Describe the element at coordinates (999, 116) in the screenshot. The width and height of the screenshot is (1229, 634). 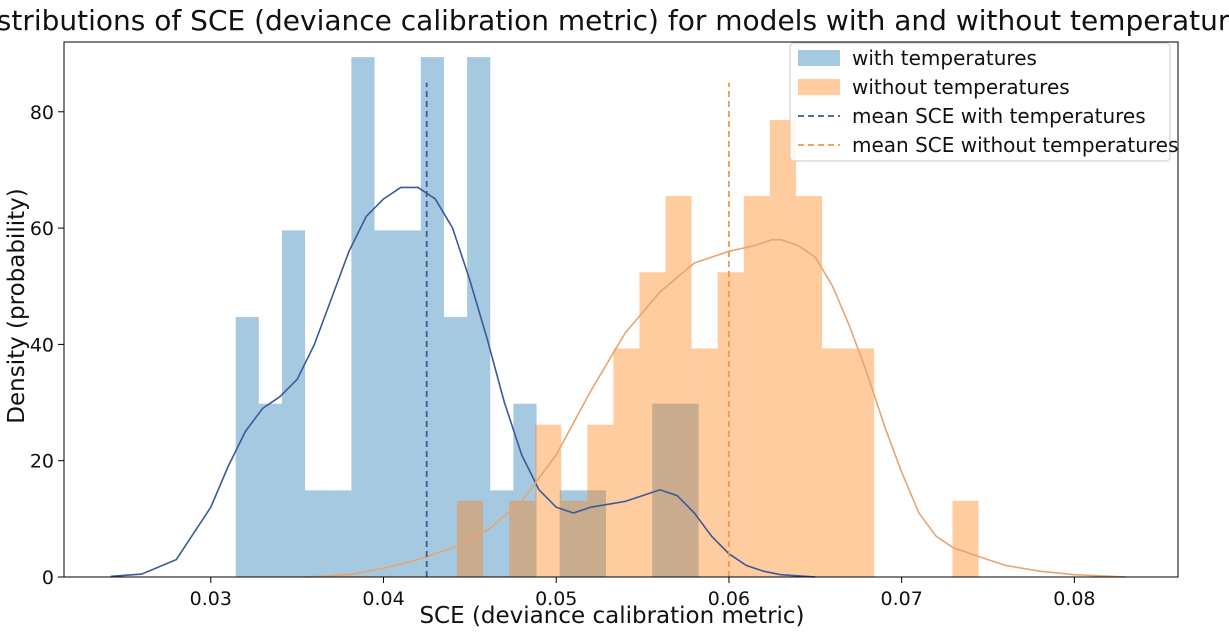
I see `legend-label: mean SCE with temperatures` at that location.